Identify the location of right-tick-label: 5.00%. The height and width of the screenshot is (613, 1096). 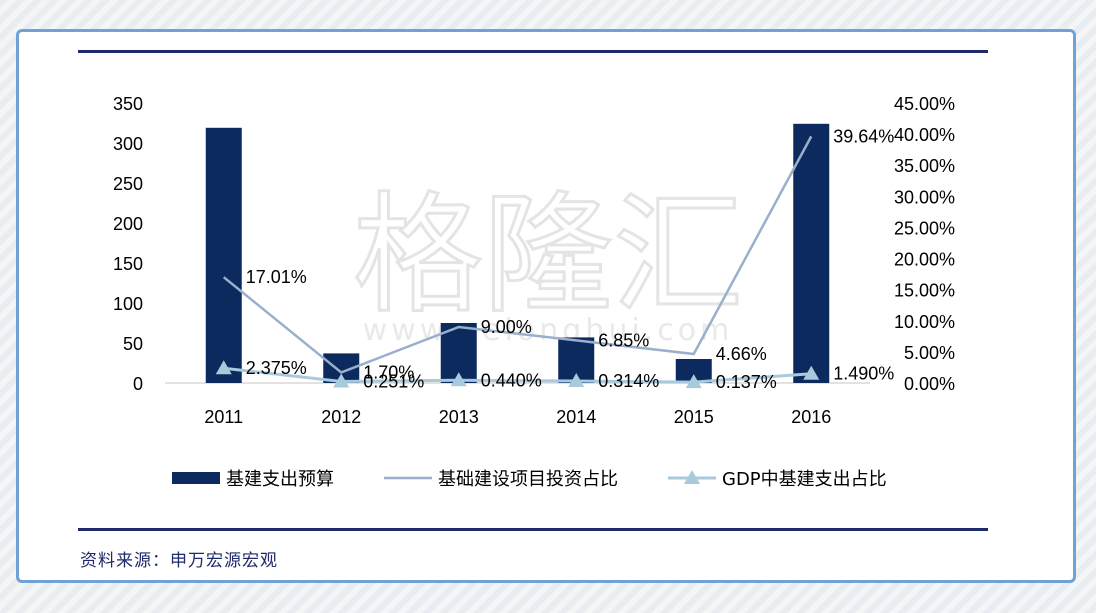
(929, 353).